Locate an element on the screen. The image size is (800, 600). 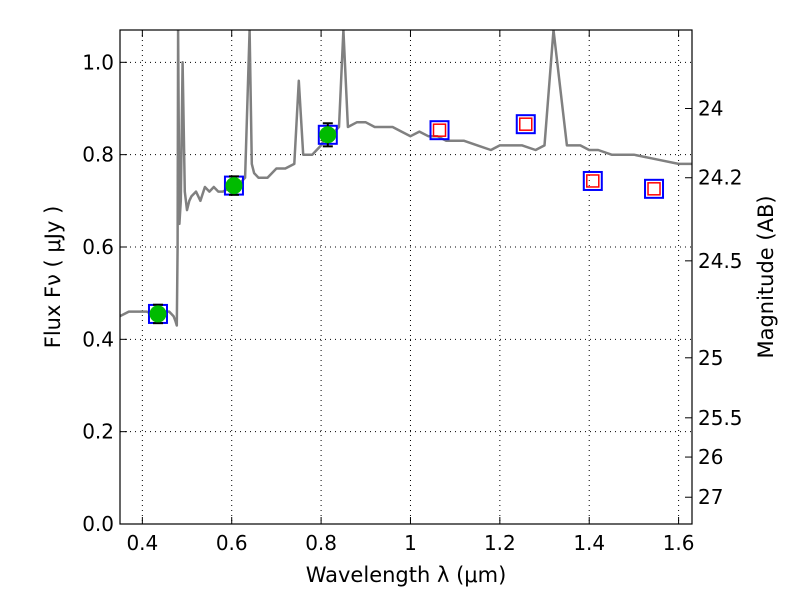
y-tick-label: 0.2 is located at coordinates (98, 432).